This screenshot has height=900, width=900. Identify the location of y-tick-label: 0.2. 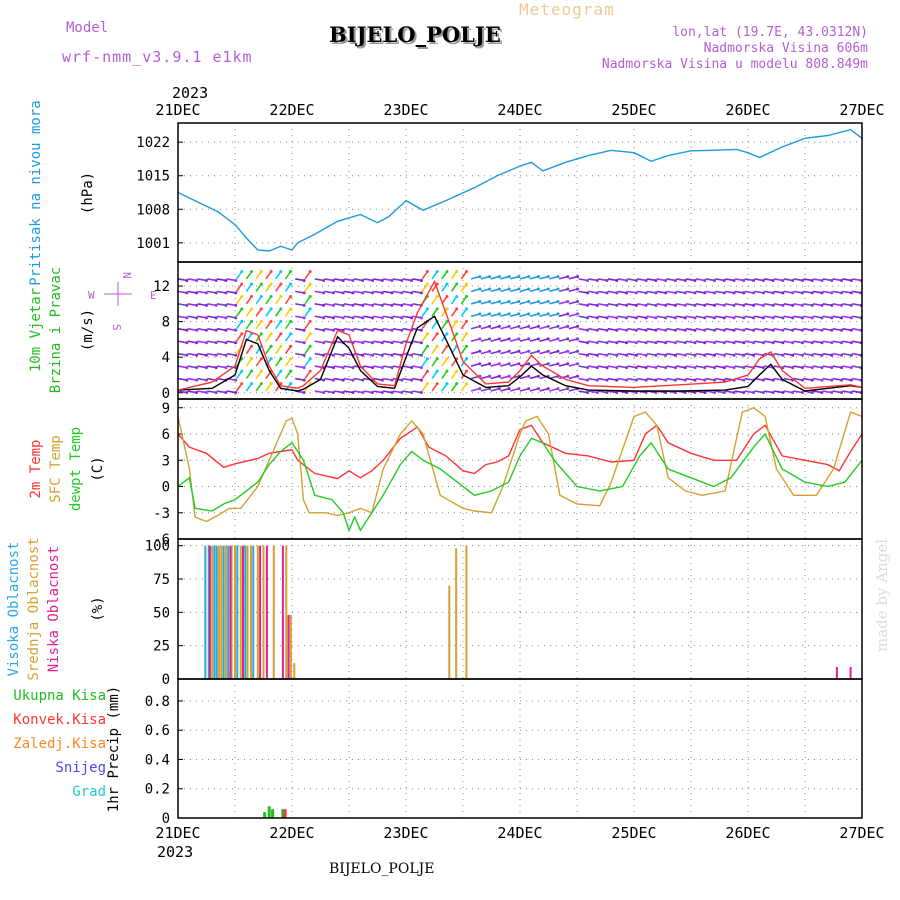
(157, 790).